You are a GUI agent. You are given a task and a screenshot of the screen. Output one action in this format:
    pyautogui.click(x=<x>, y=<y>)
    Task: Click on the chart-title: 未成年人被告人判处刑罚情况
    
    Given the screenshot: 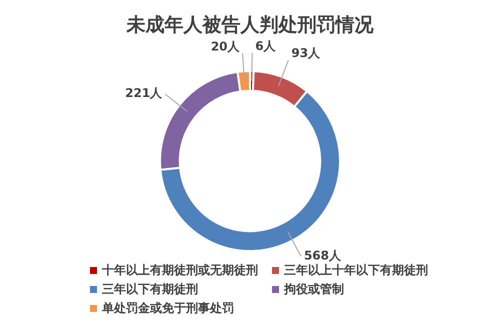 What is the action you would take?
    pyautogui.click(x=249, y=25)
    